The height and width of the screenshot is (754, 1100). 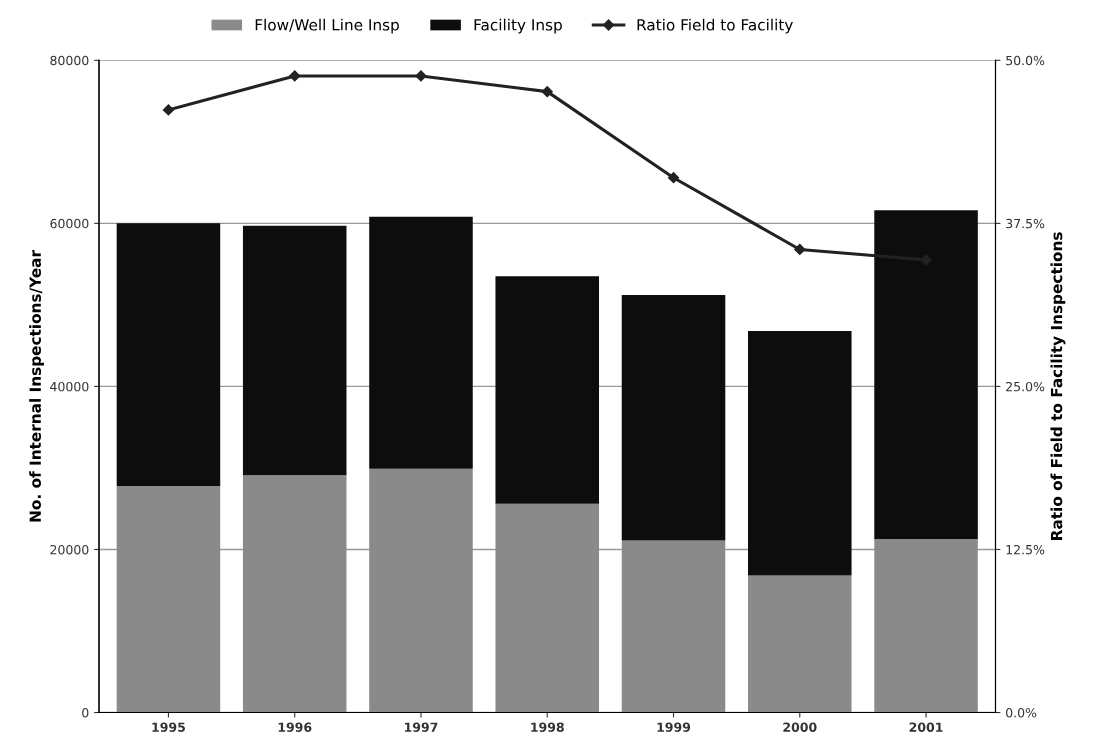 What do you see at coordinates (674, 727) in the screenshot?
I see `x-tick-label: 1999` at bounding box center [674, 727].